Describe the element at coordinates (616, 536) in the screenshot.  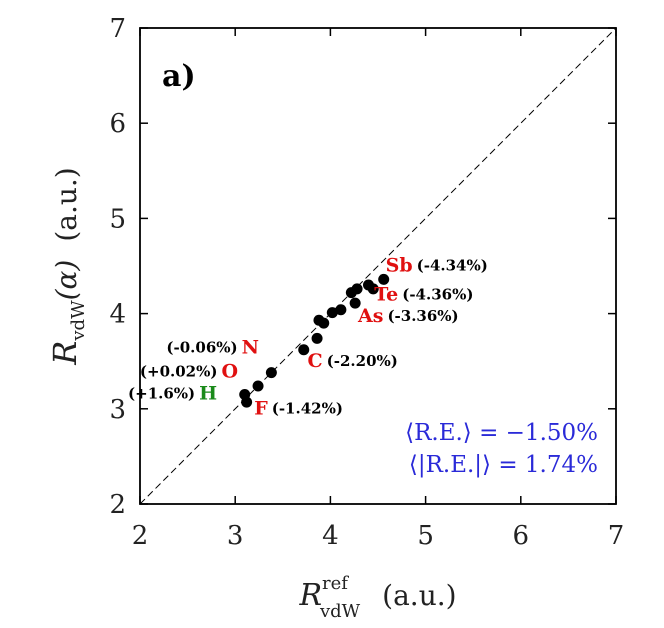
I see `x-tick-label: 7` at that location.